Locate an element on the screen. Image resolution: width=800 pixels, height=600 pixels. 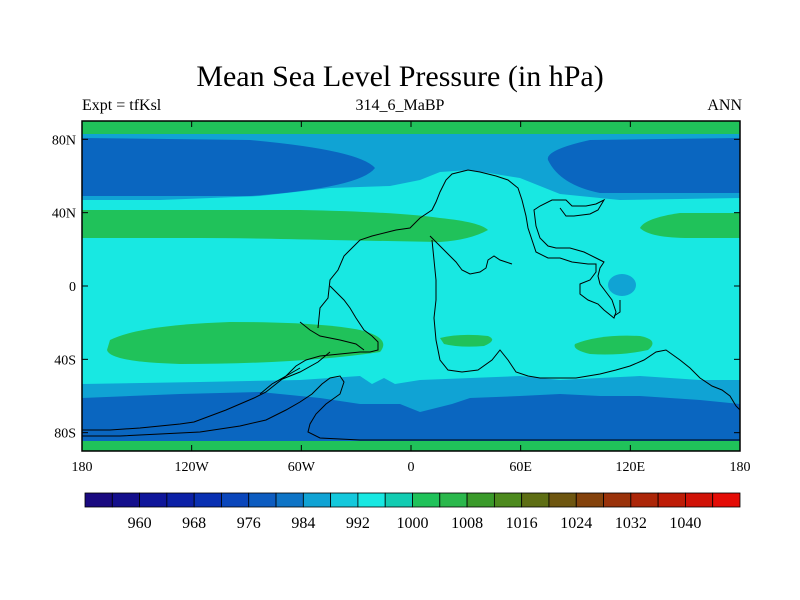
colorbar-label-4: 992 is located at coordinates (358, 523).